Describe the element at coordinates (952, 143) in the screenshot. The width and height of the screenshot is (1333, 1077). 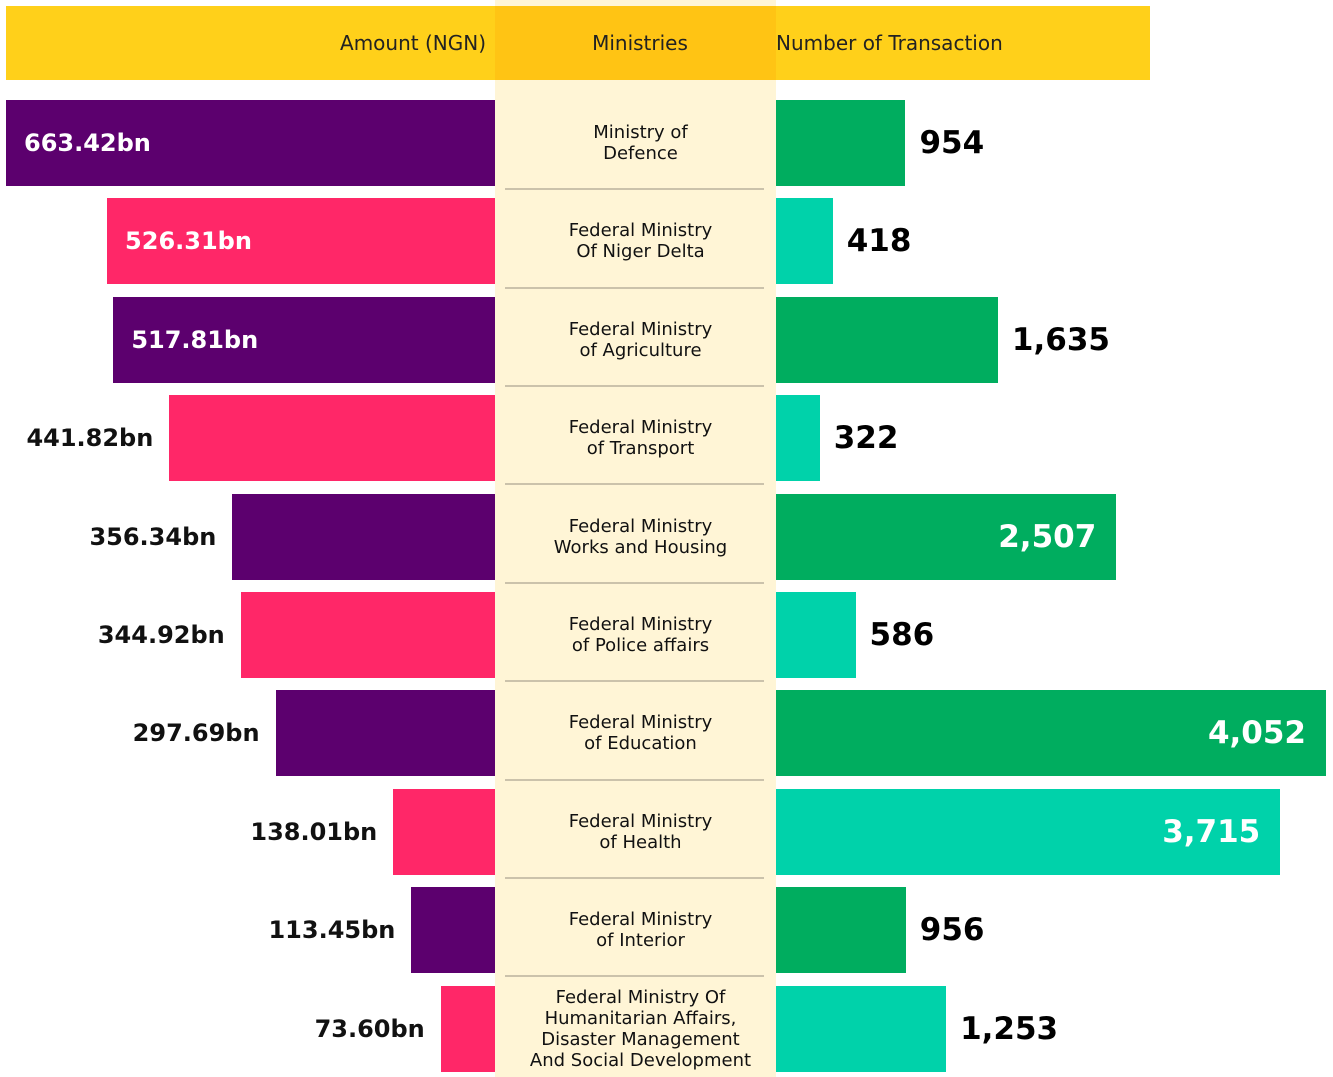
I see `transaction-label: 954` at that location.